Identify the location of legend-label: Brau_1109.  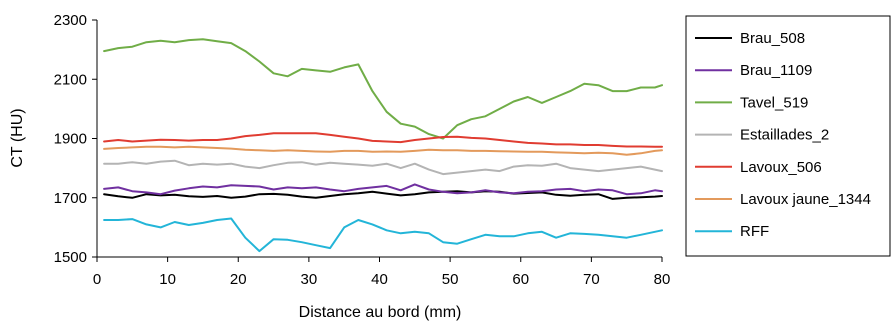
(776, 70).